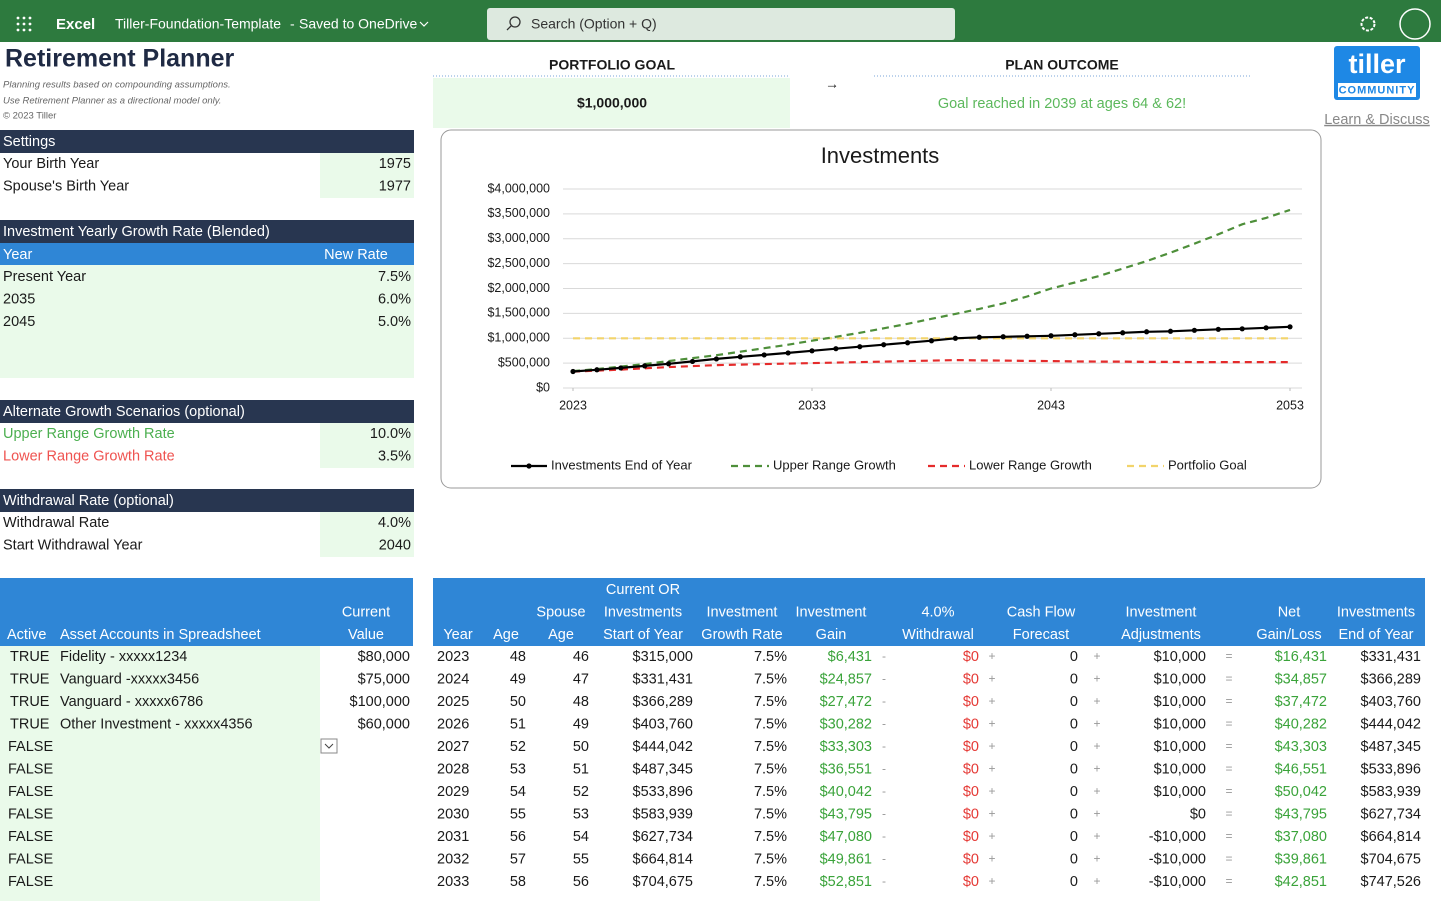 The height and width of the screenshot is (901, 1441). Describe the element at coordinates (394, 322) in the screenshot. I see `rate-value: 5.0%` at that location.